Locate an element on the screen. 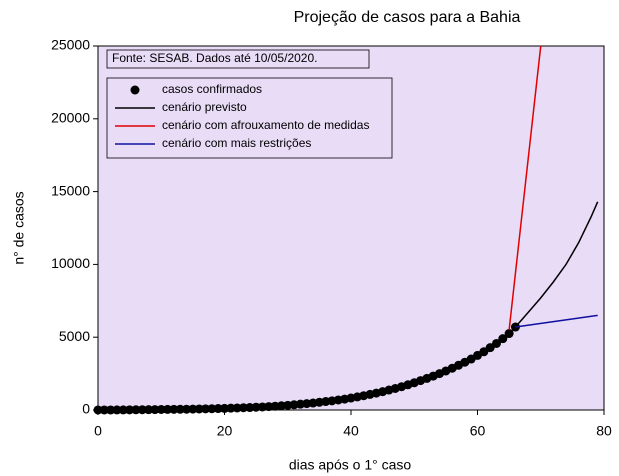 The image size is (619, 476). legend-label: cenário previsto is located at coordinates (204, 107).